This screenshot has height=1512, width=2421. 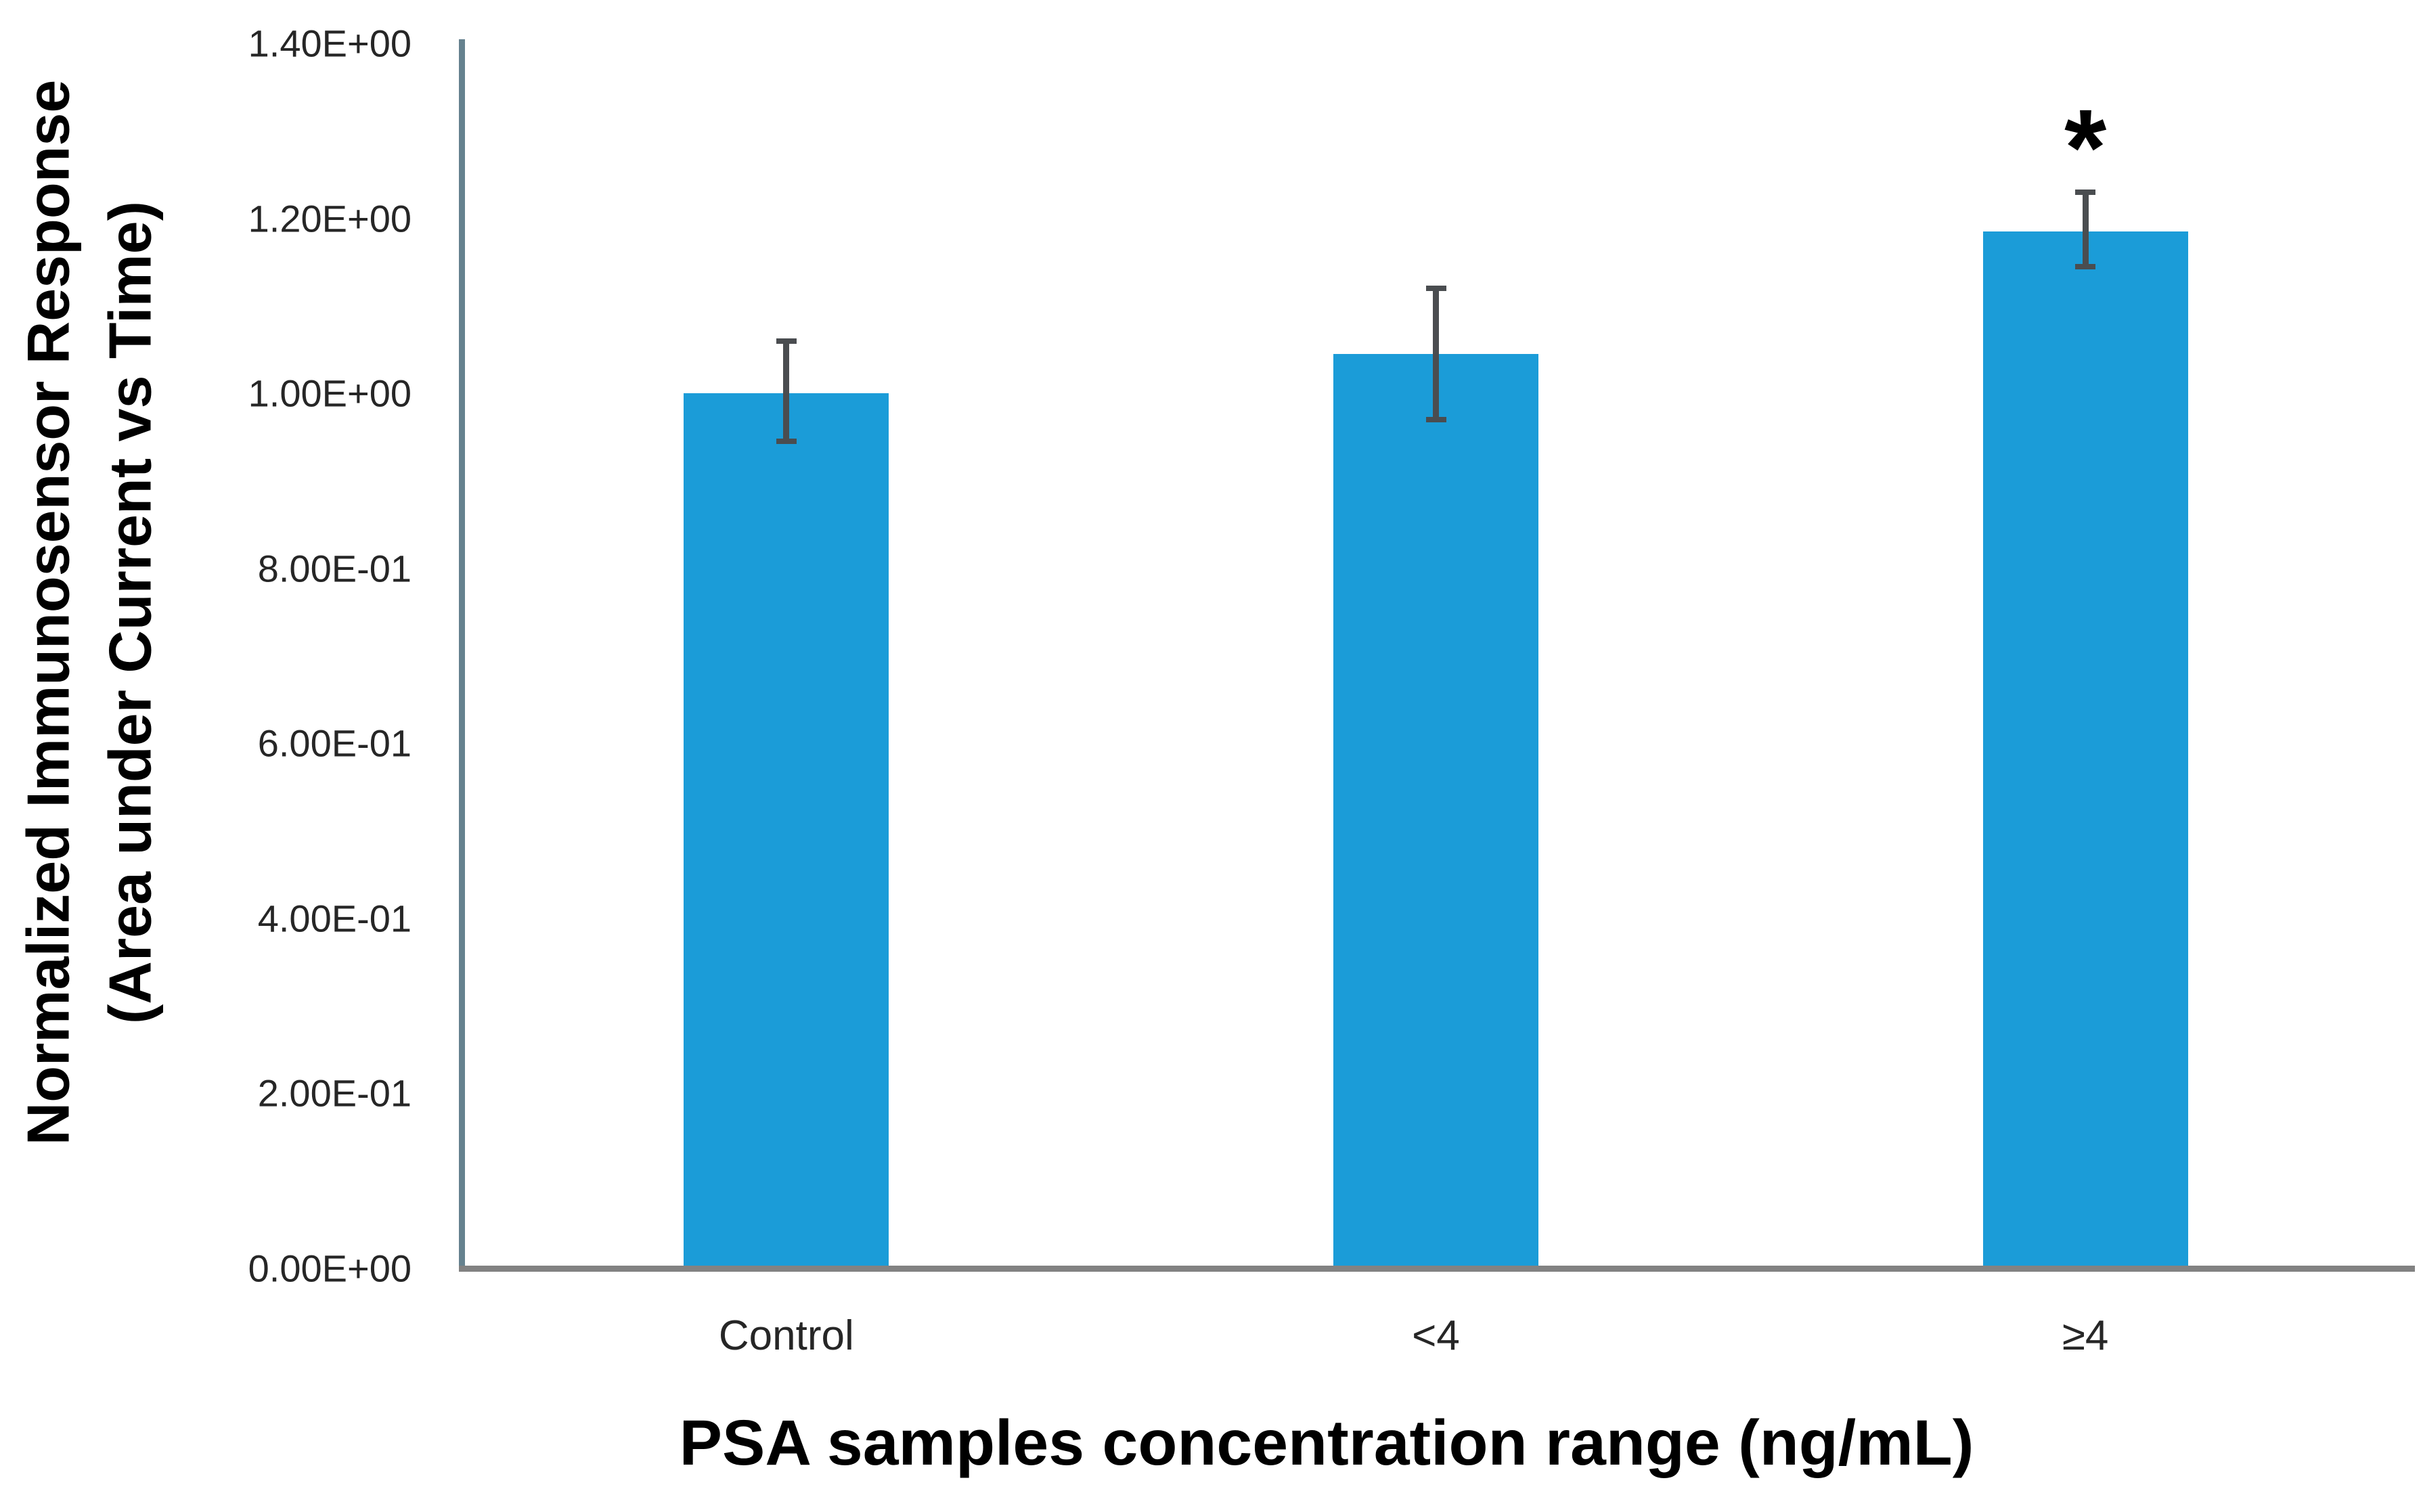 What do you see at coordinates (334, 1093) in the screenshot?
I see `y-tick-label: 2.00E-01` at bounding box center [334, 1093].